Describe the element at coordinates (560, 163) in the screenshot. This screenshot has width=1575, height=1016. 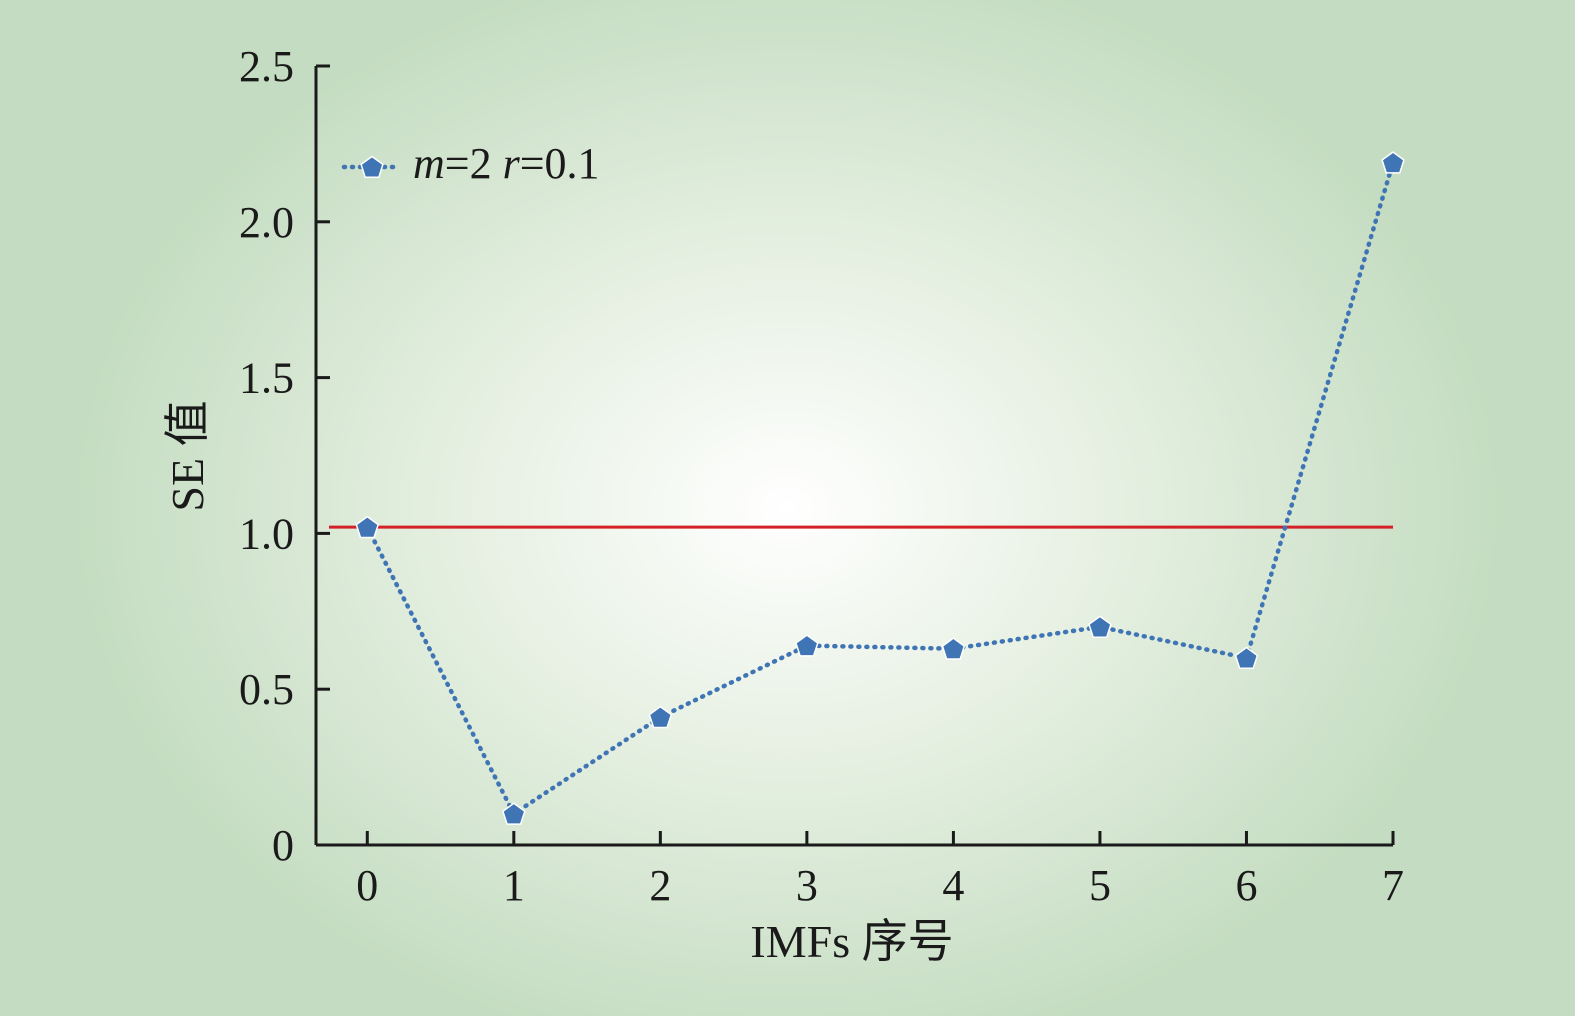
I see `legend-r-val: =0.1` at that location.